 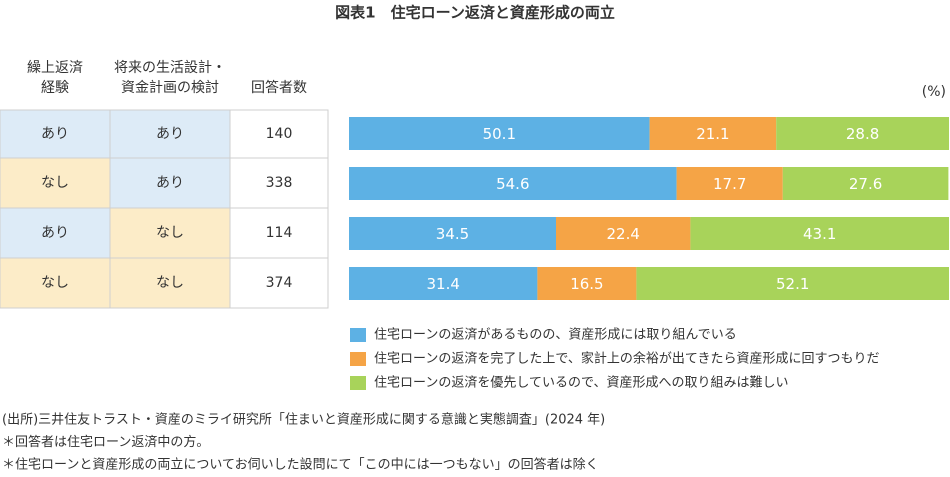 What do you see at coordinates (170, 88) in the screenshot?
I see `table-header: 資金計画の検討` at bounding box center [170, 88].